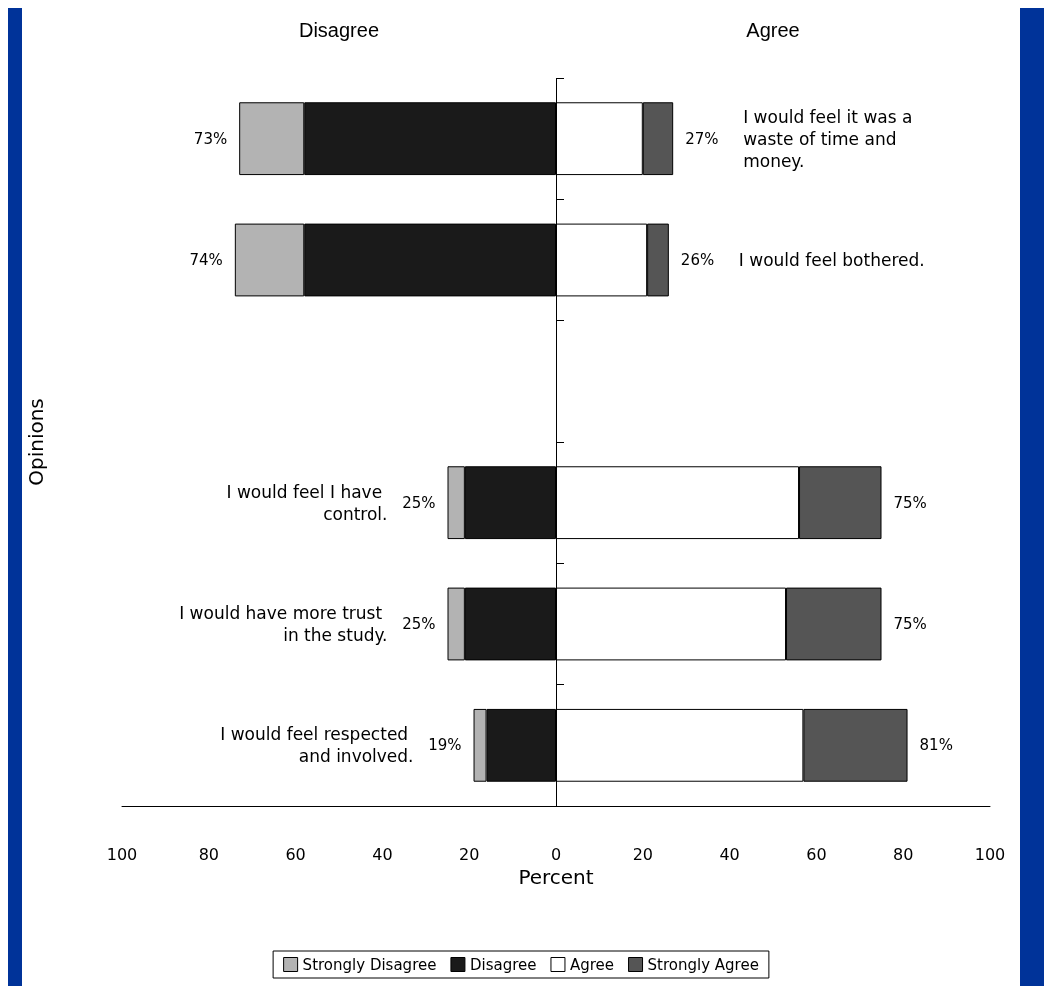 Image resolution: width=1052 pixels, height=994 pixels. I want to click on legend-label: Disagree, so click(503, 964).